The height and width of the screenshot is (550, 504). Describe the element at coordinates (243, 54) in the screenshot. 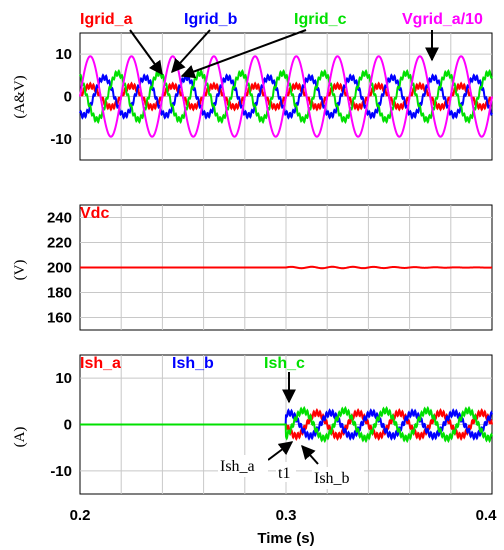

I see `arrow-igrid-c` at that location.